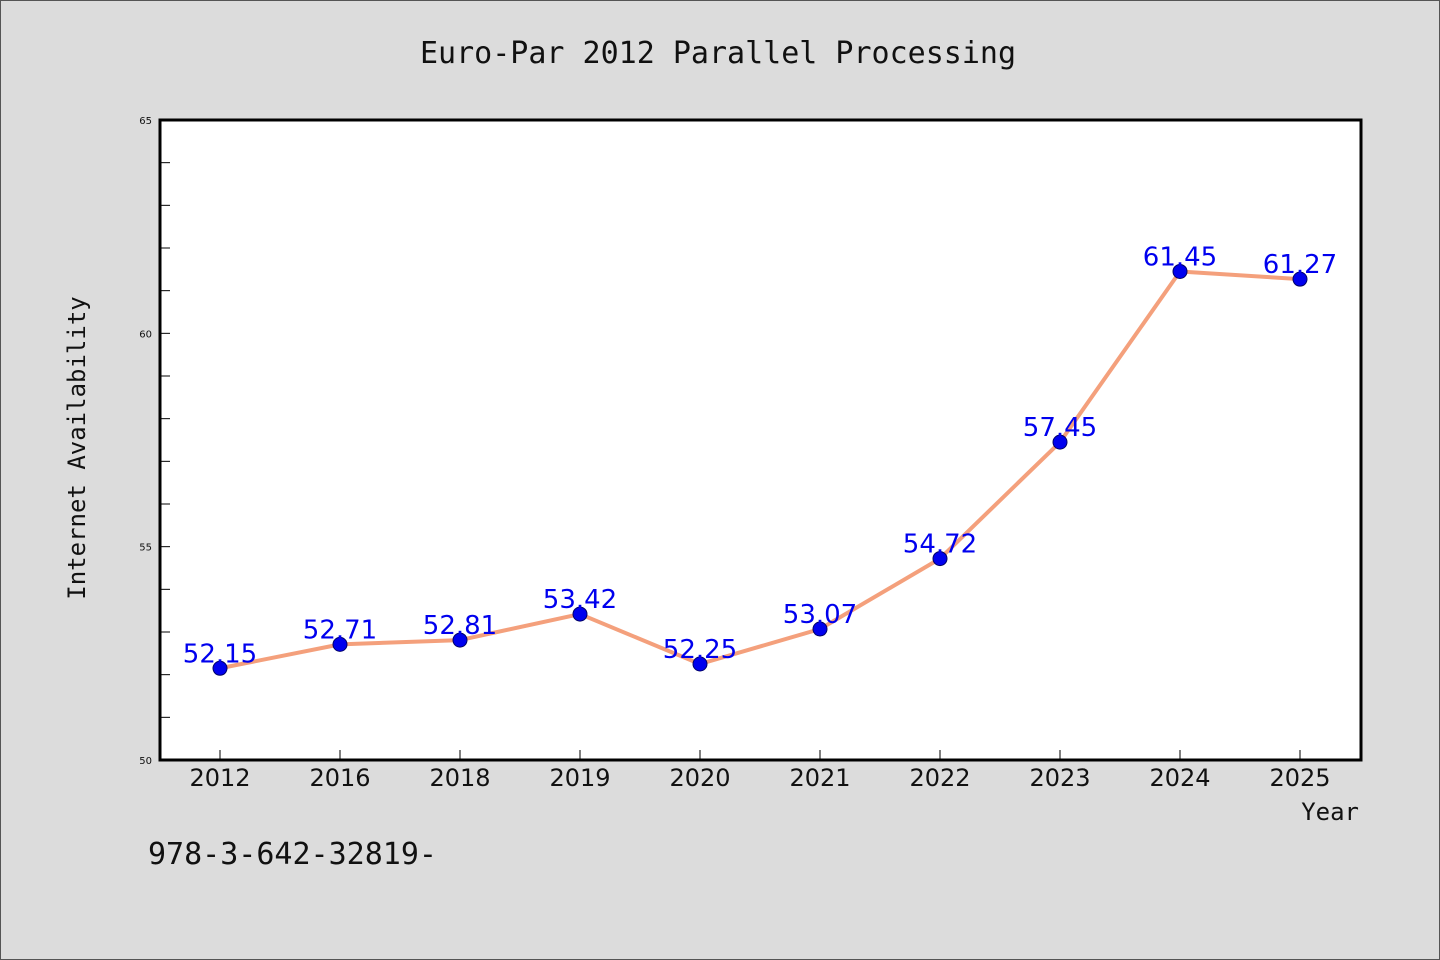  I want to click on data-label: 53.07, so click(820, 615).